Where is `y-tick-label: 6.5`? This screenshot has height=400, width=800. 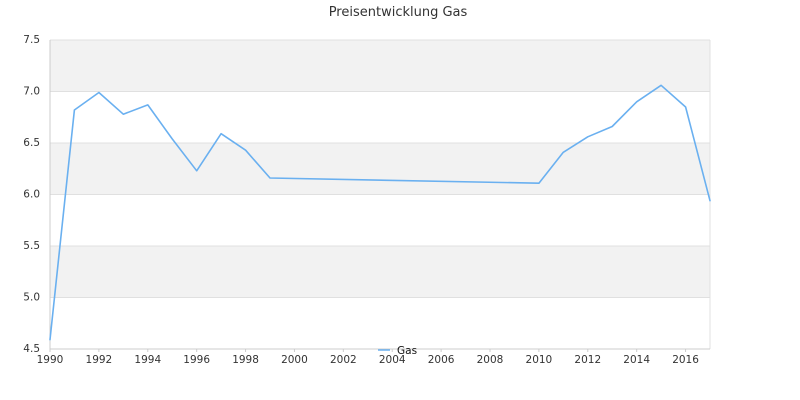 y-tick-label: 6.5 is located at coordinates (31, 143).